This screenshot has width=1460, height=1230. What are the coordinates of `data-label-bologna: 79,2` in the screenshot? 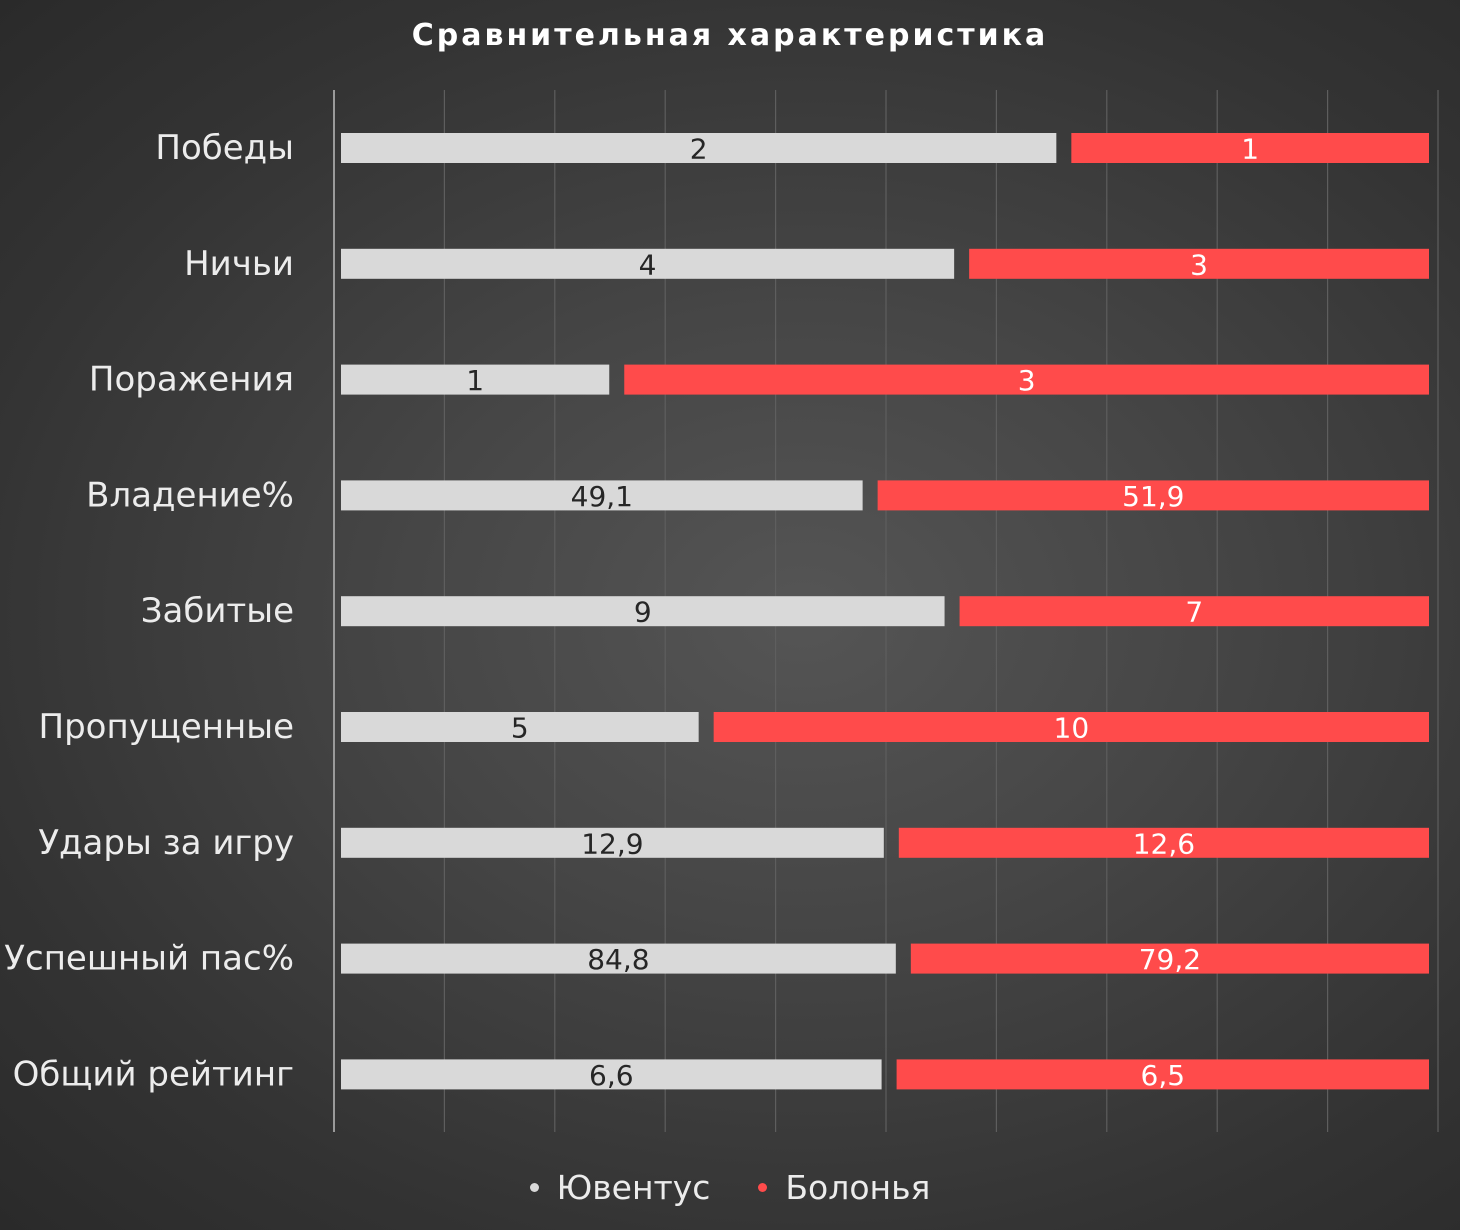 It's located at (1170, 959).